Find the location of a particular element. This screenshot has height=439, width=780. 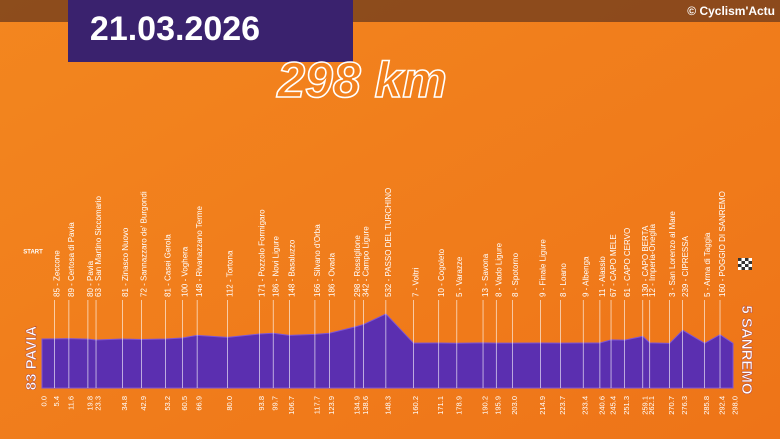

km-label: 99.7 is located at coordinates (275, 403).